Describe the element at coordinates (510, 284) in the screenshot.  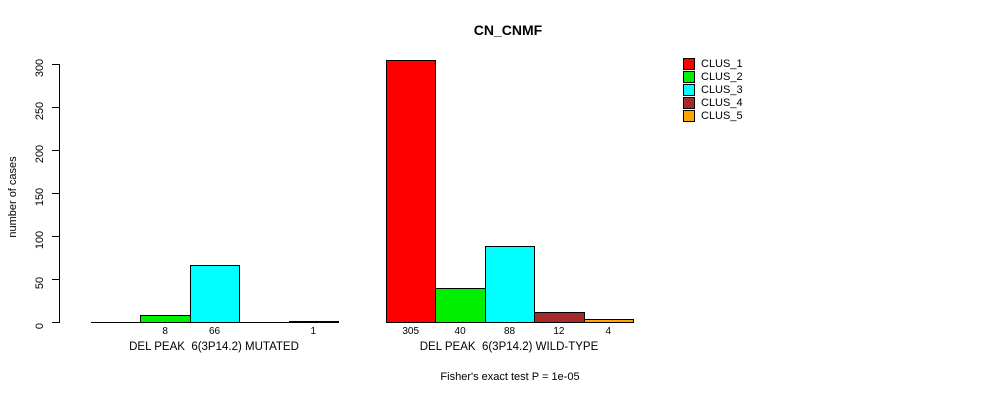
I see `bar-clus_3-group2` at that location.